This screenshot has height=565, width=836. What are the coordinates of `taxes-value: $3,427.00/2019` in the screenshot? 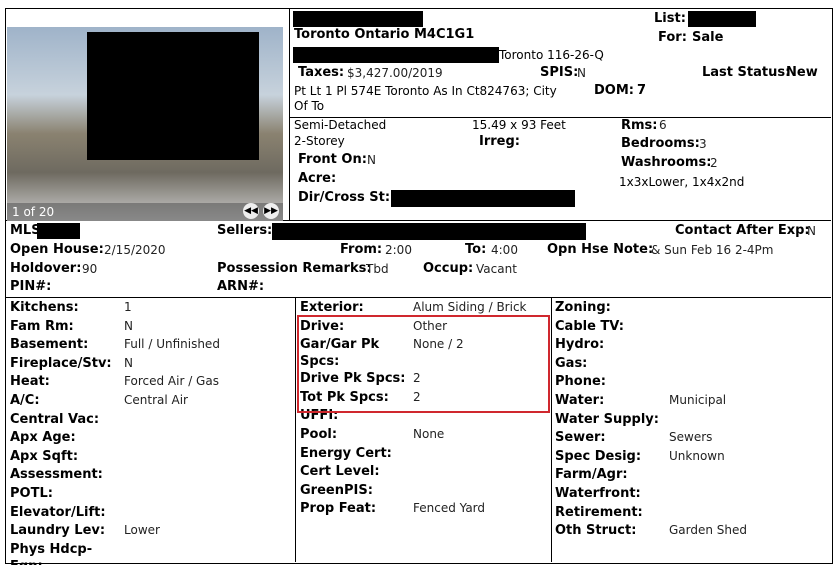 It's located at (395, 73).